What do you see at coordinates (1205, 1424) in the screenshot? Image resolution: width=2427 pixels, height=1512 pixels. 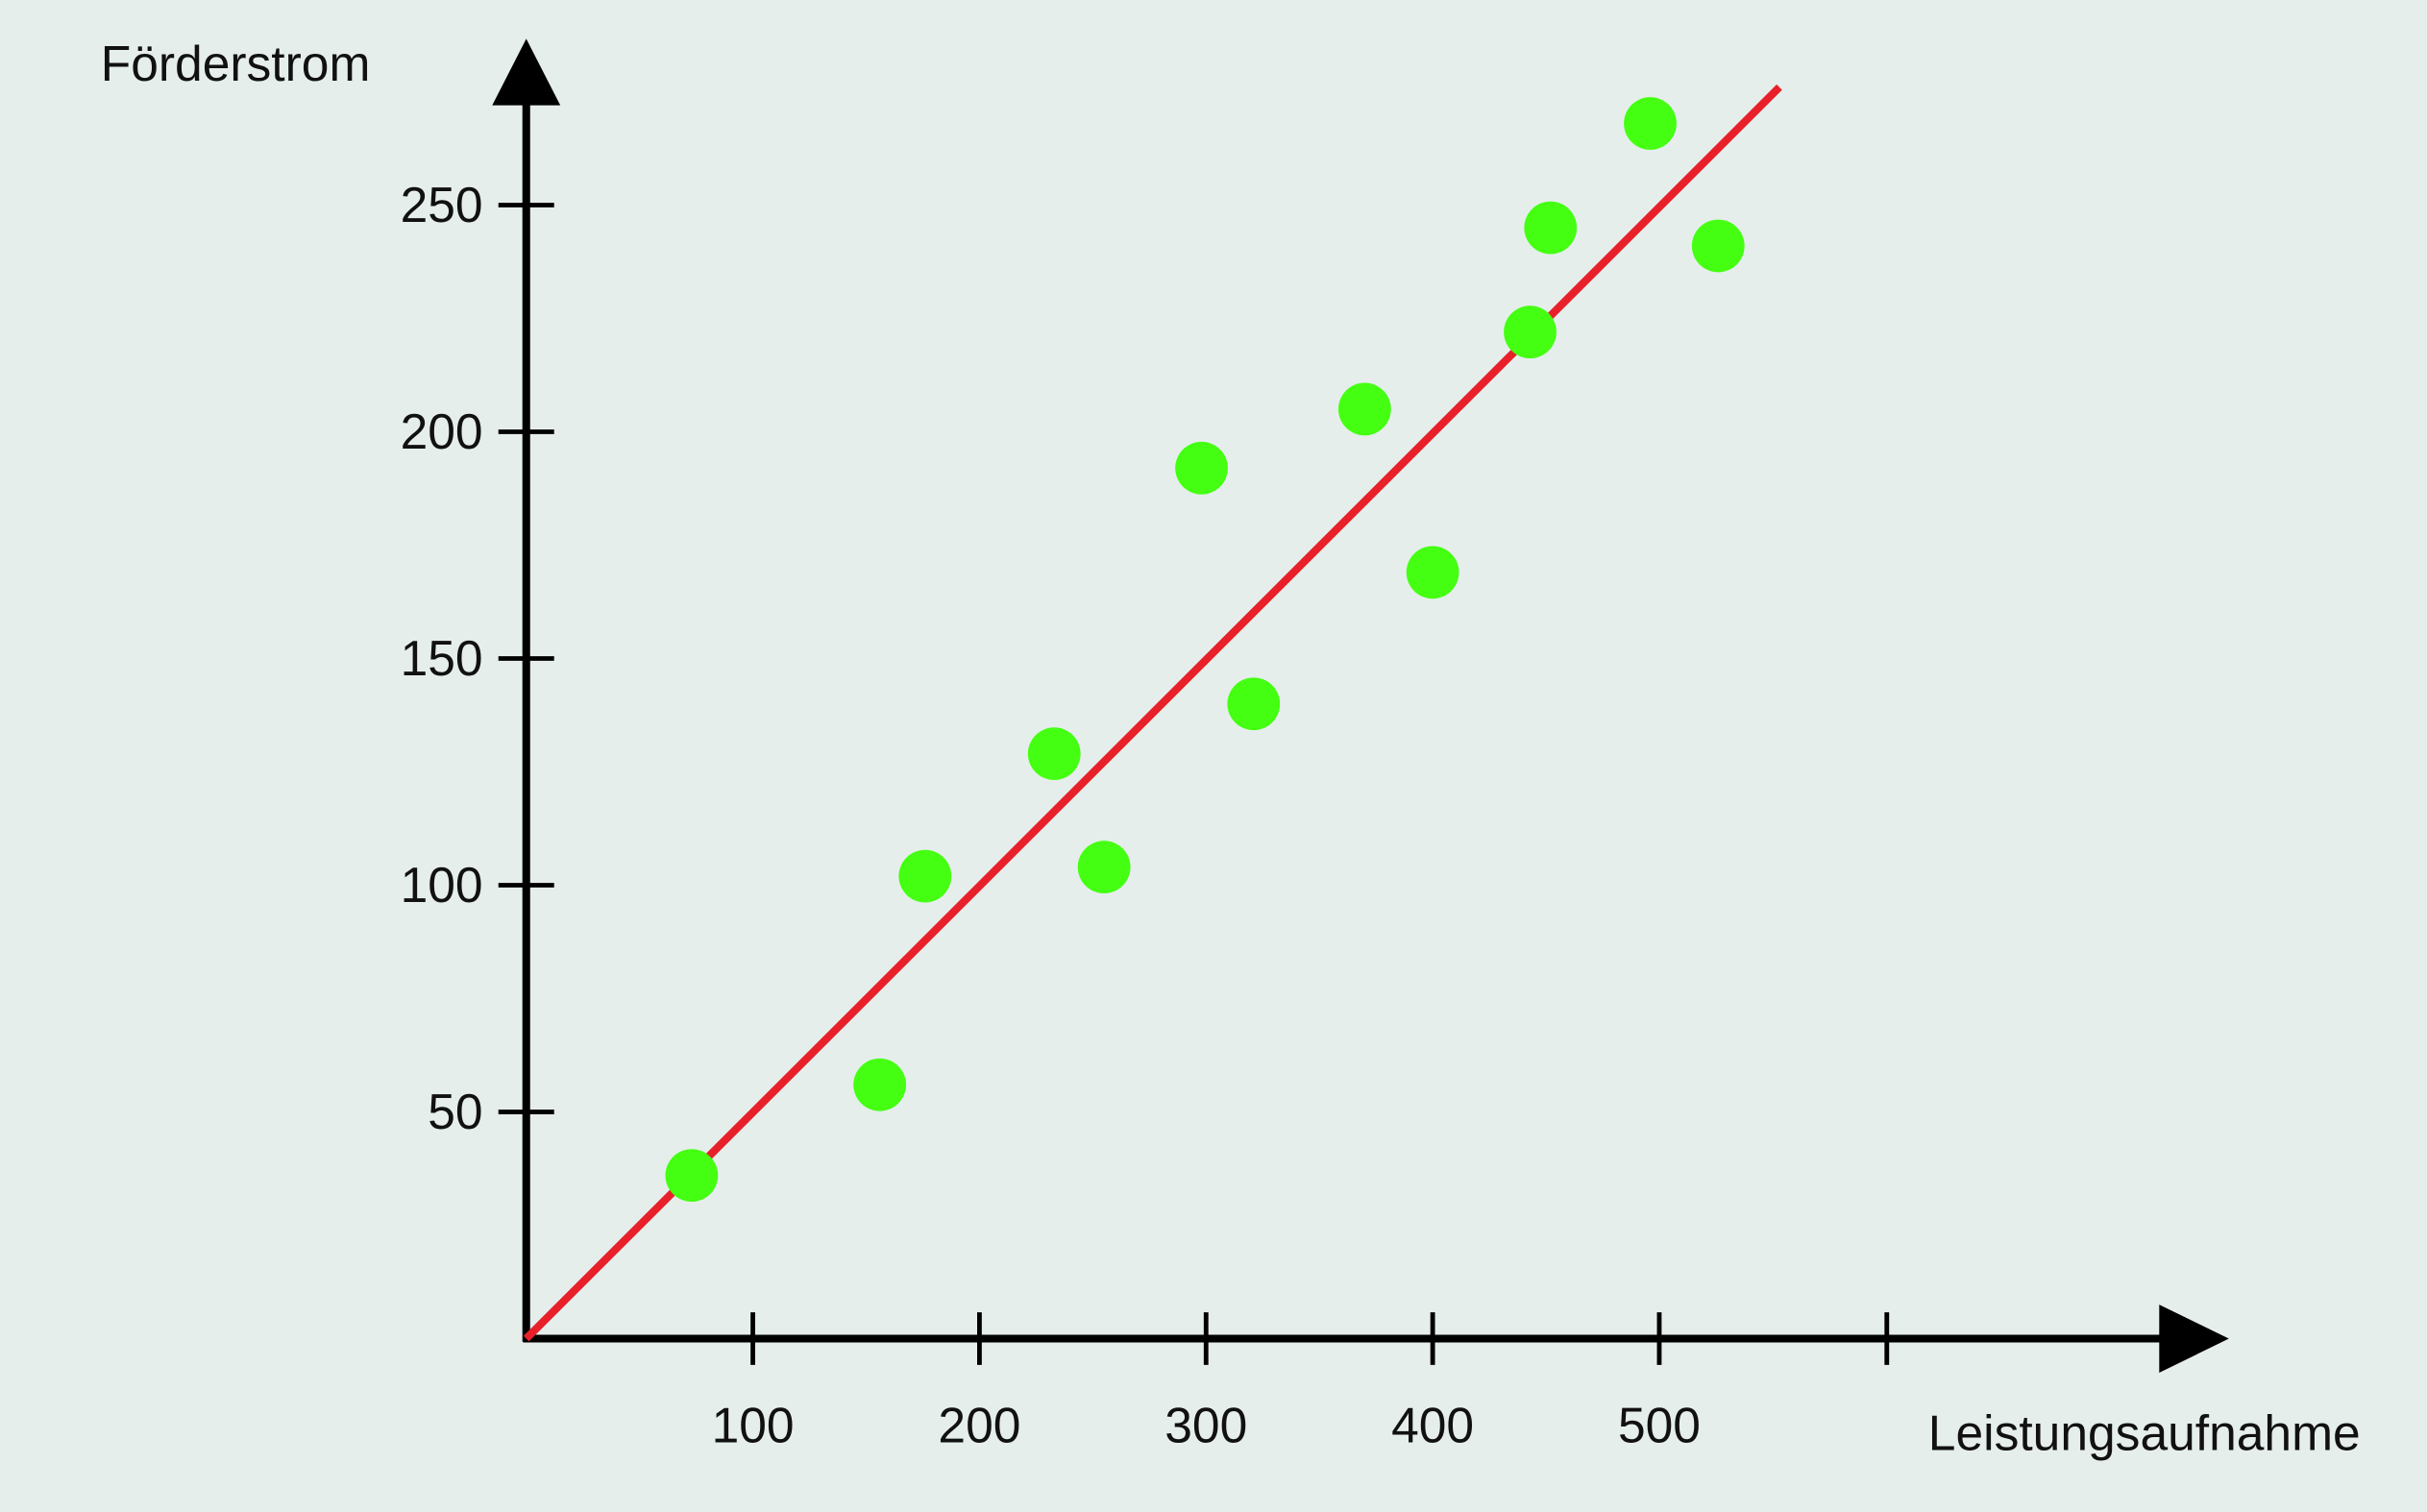 I see `x-tick-label: 300` at bounding box center [1205, 1424].